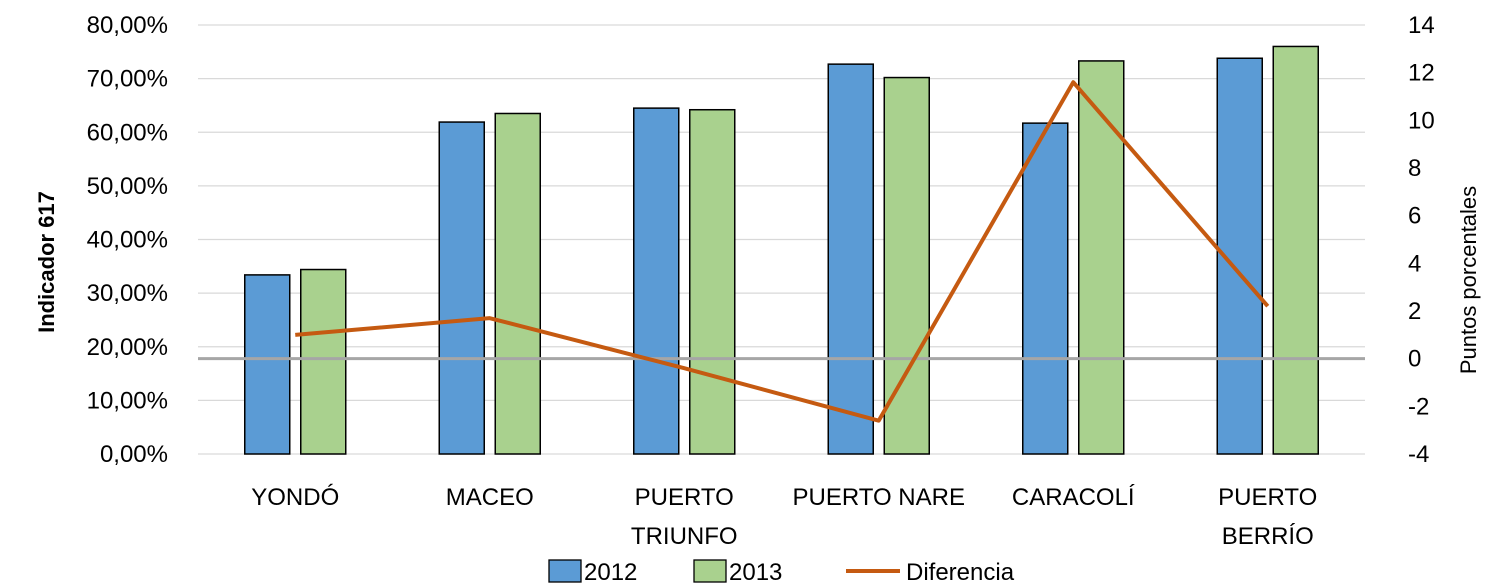  Describe the element at coordinates (46, 262) in the screenshot. I see `left-axis-title: Indicador 617` at that location.